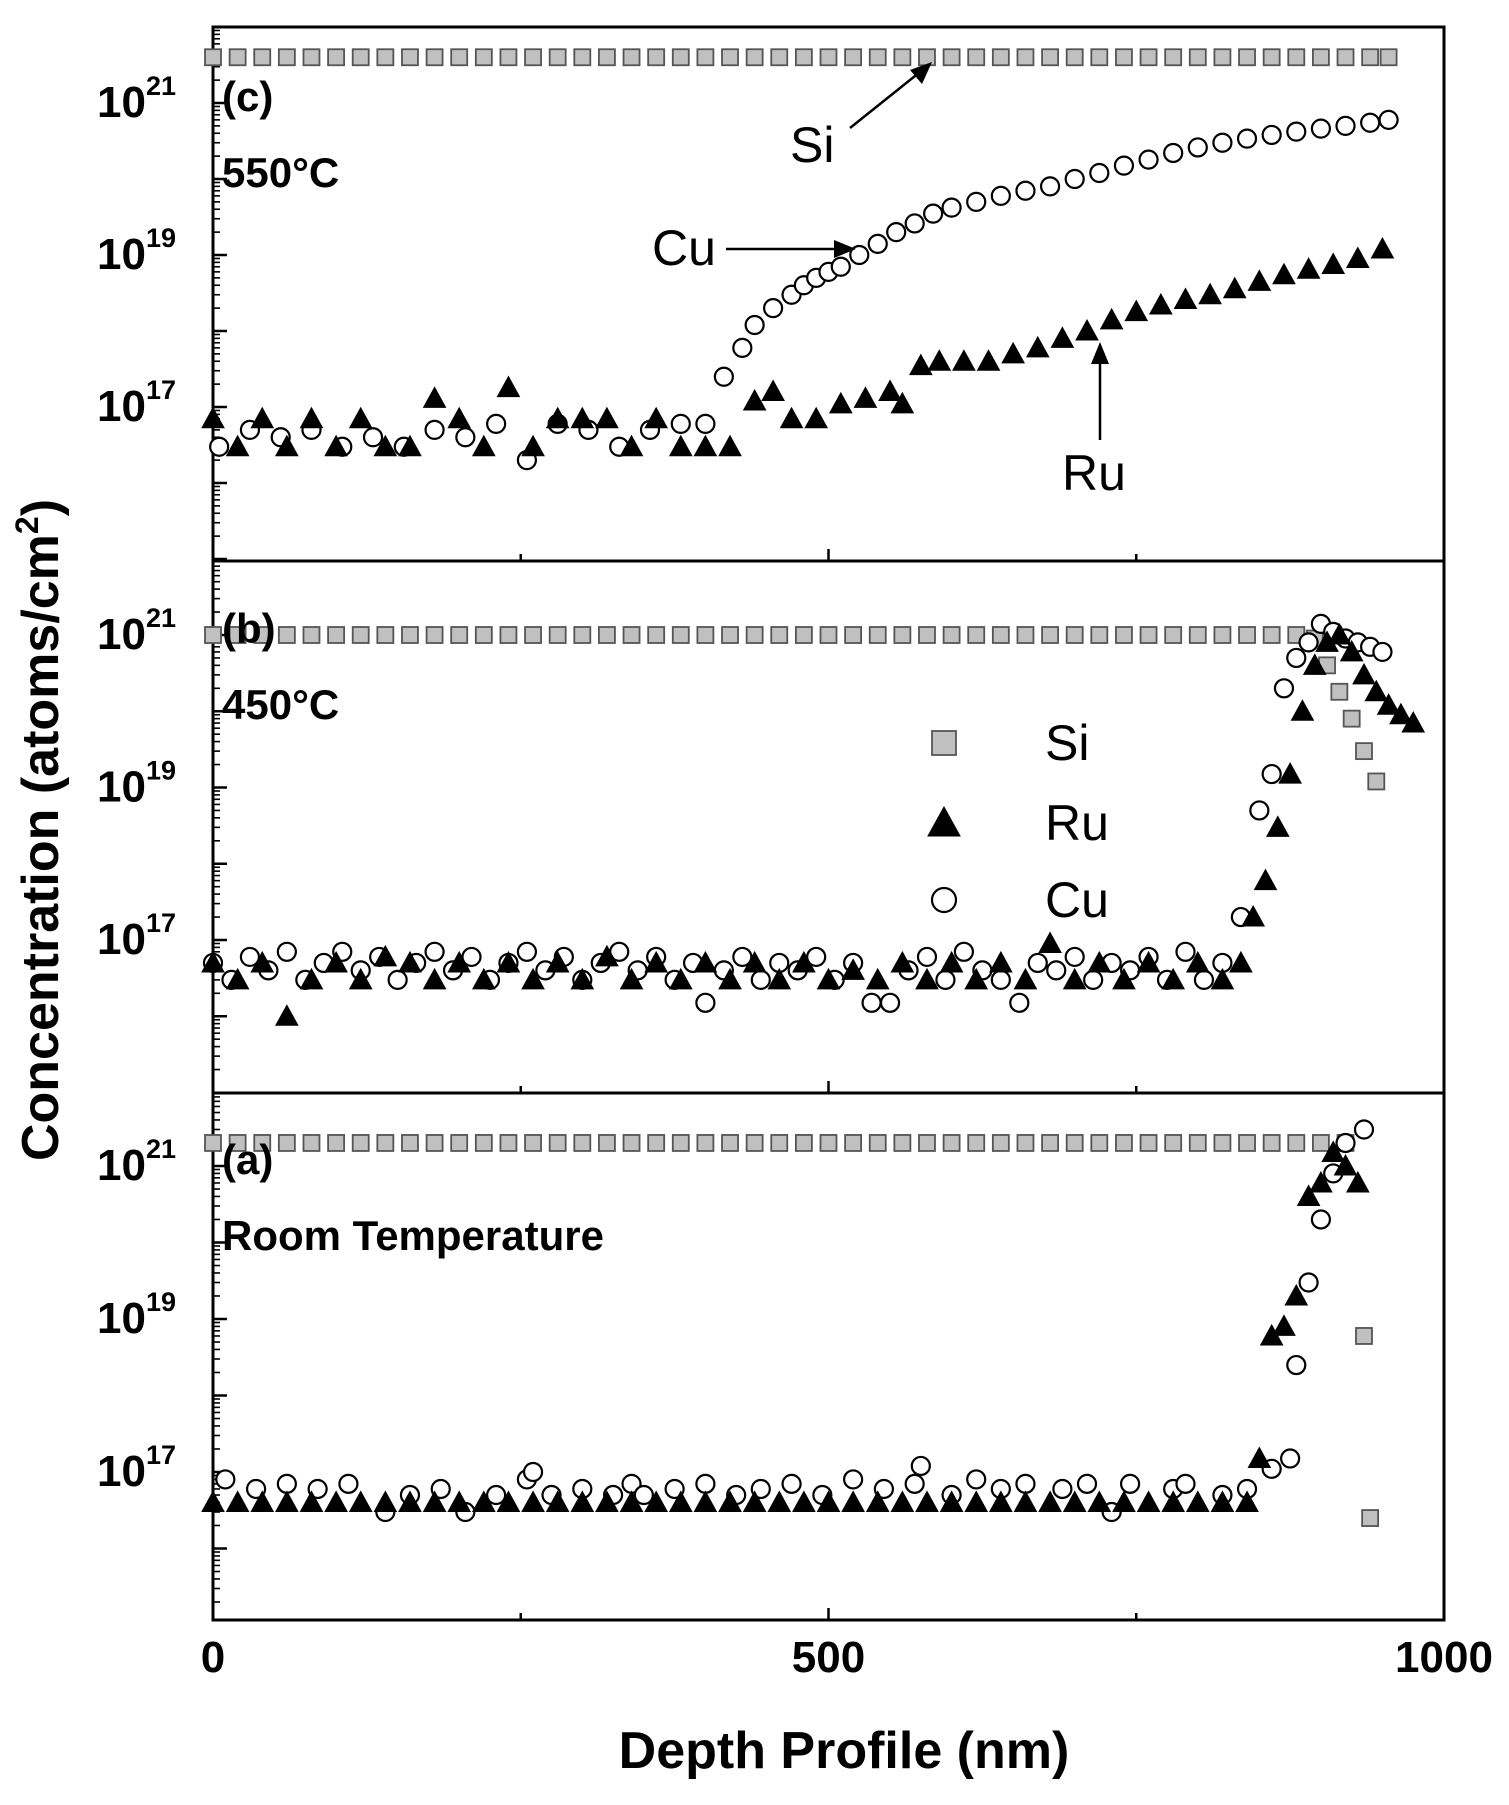 Image resolution: width=1509 pixels, height=1805 pixels. Describe the element at coordinates (213, 1657) in the screenshot. I see `x-tick-label: 0` at that location.